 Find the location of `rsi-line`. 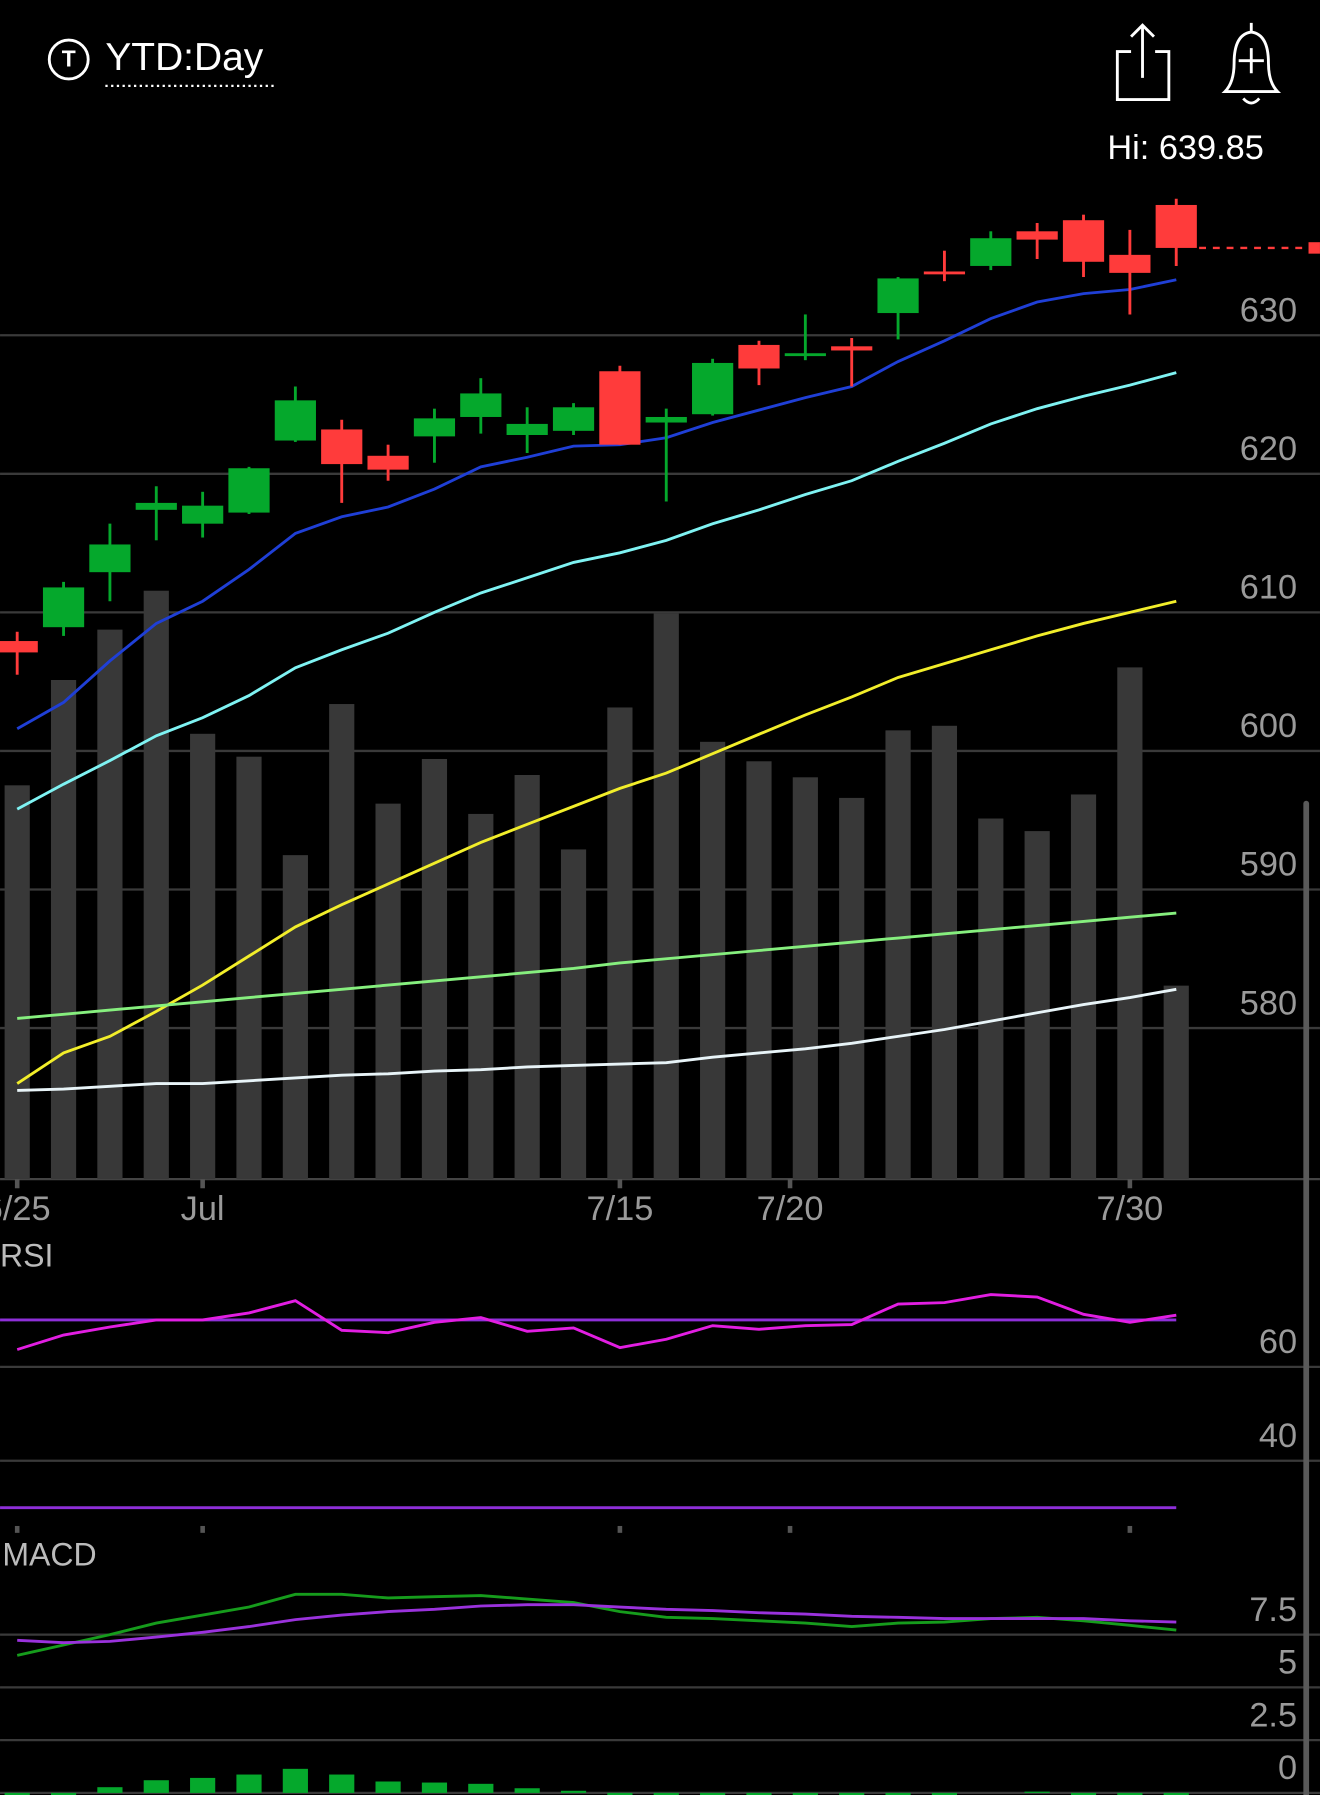

rsi-line is located at coordinates (596, 1322).